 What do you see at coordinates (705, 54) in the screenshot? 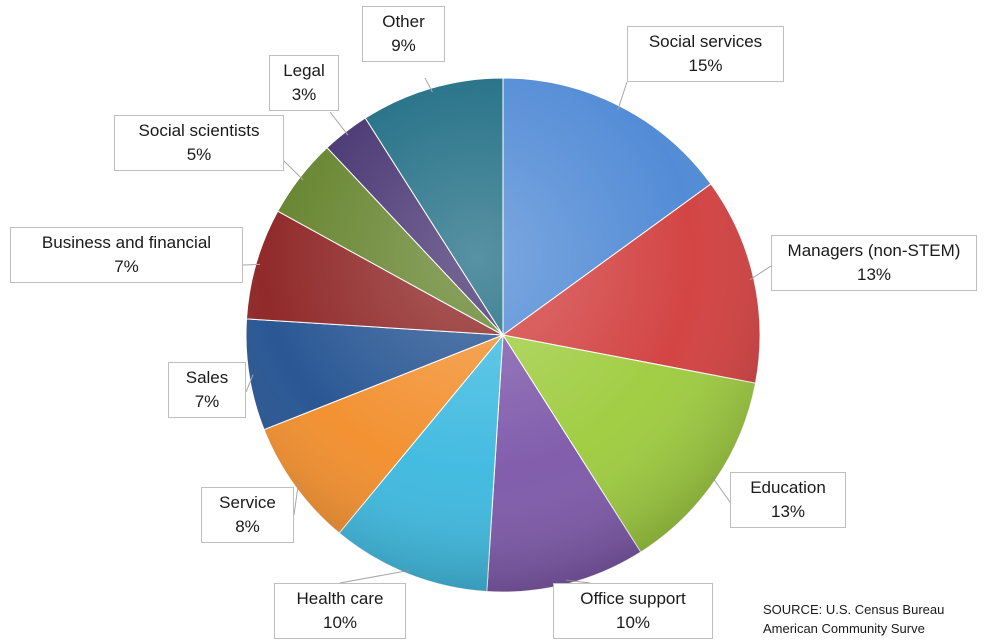
I see `data-label-social-services: Social services 15%` at bounding box center [705, 54].